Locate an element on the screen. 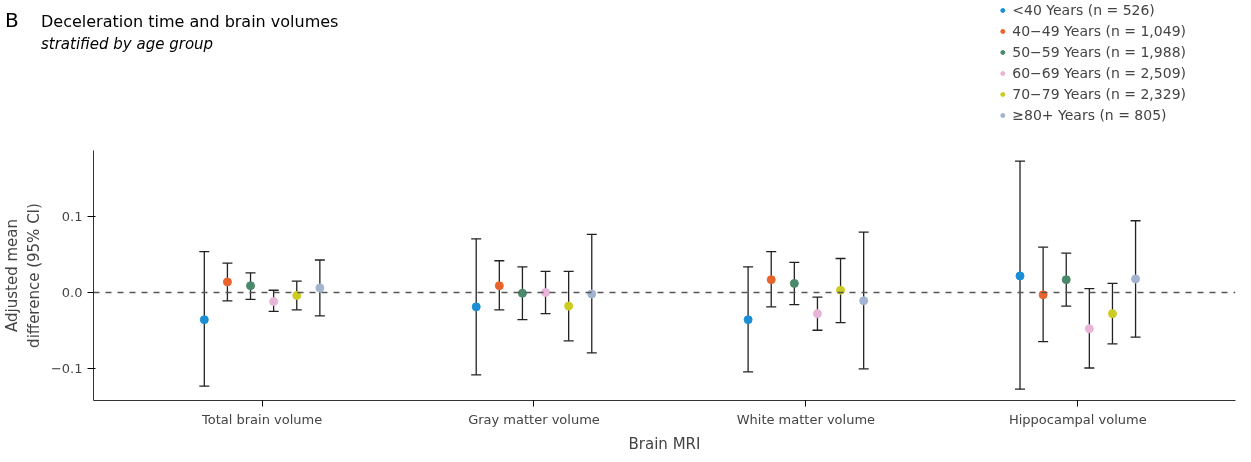 Image resolution: width=1251 pixels, height=462 pixels. legend-label: 60−69 Years (n = 2,509) is located at coordinates (1099, 73).